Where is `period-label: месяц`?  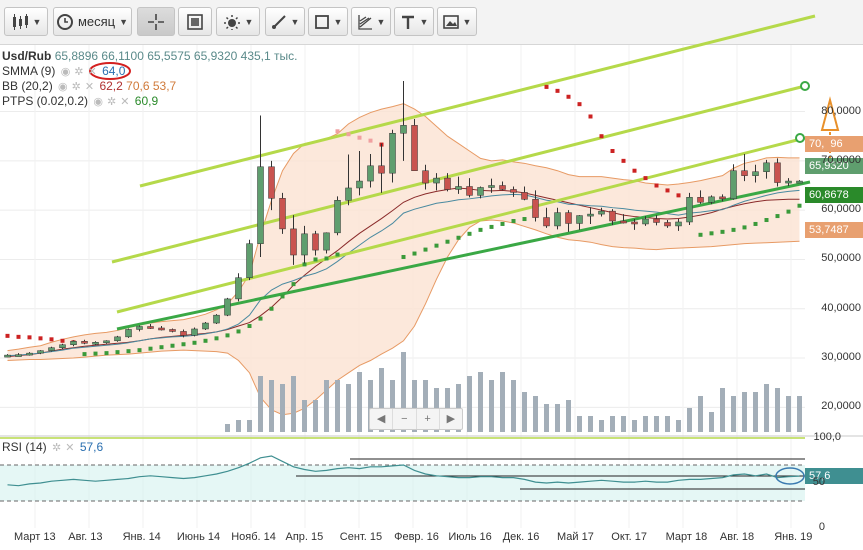
period-label: месяц is located at coordinates (96, 21).